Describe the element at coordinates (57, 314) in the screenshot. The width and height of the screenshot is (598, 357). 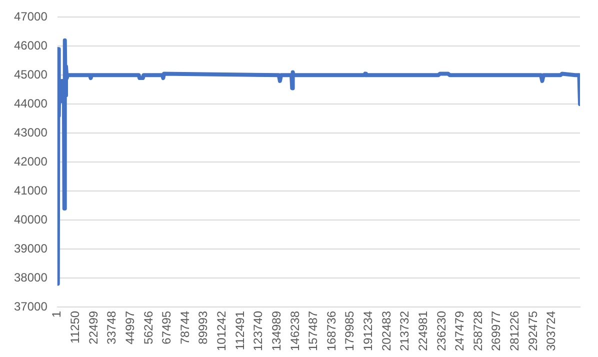
I see `x-tick-label: 1` at that location.